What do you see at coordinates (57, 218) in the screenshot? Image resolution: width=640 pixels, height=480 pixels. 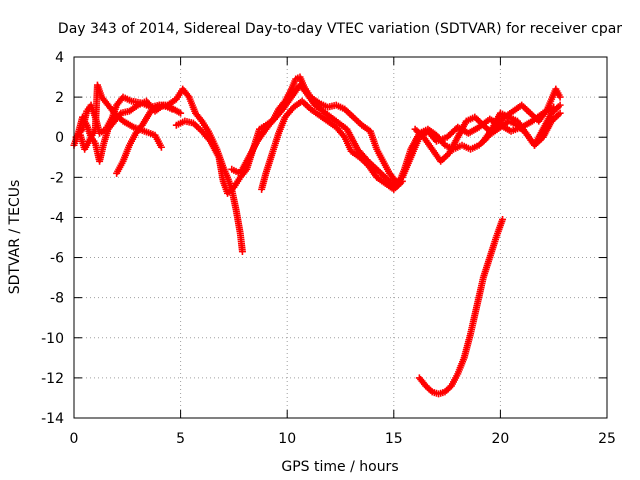 I see `y-tick-label: -4` at bounding box center [57, 218].